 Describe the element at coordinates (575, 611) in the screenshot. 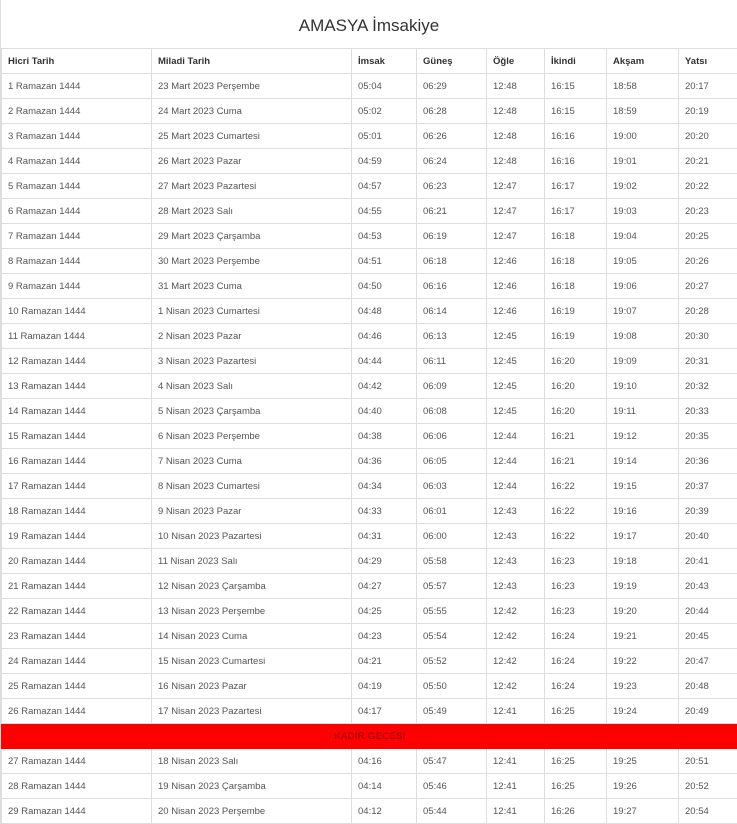

I see `cell-ikindi: 16:23` at that location.